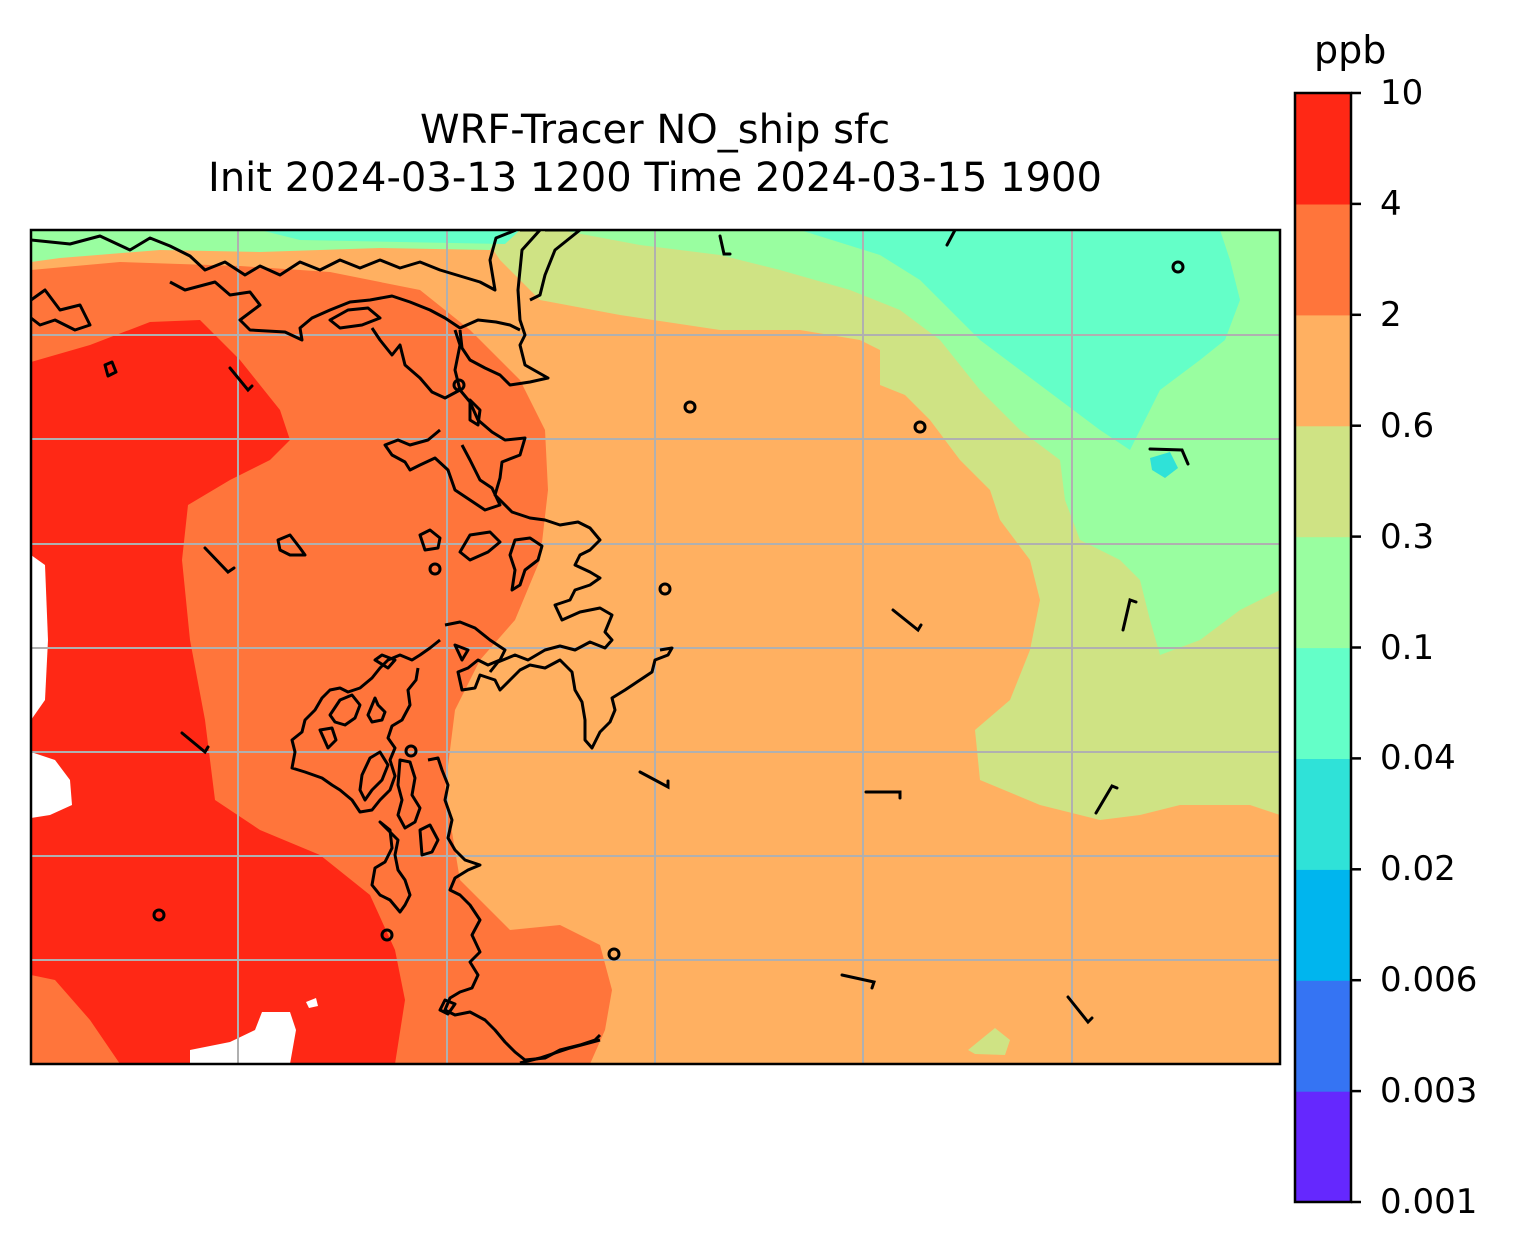 The width and height of the screenshot is (1528, 1256). What do you see at coordinates (1429, 980) in the screenshot?
I see `colorbar-tick-label: 0.006` at bounding box center [1429, 980].